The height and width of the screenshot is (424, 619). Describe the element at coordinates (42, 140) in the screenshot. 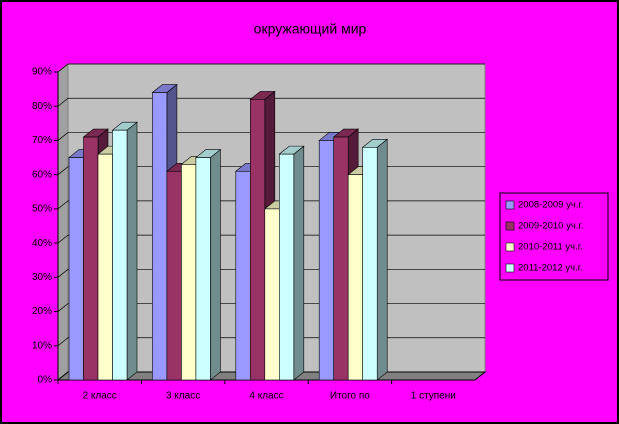

I see `y-tick-label: 70%` at that location.